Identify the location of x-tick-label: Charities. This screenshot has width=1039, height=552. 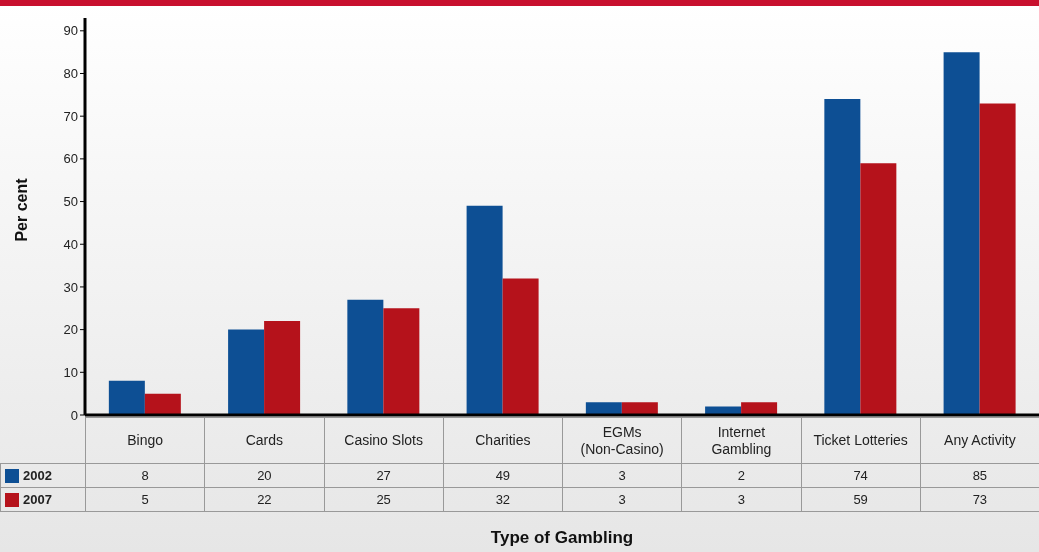
(503, 440).